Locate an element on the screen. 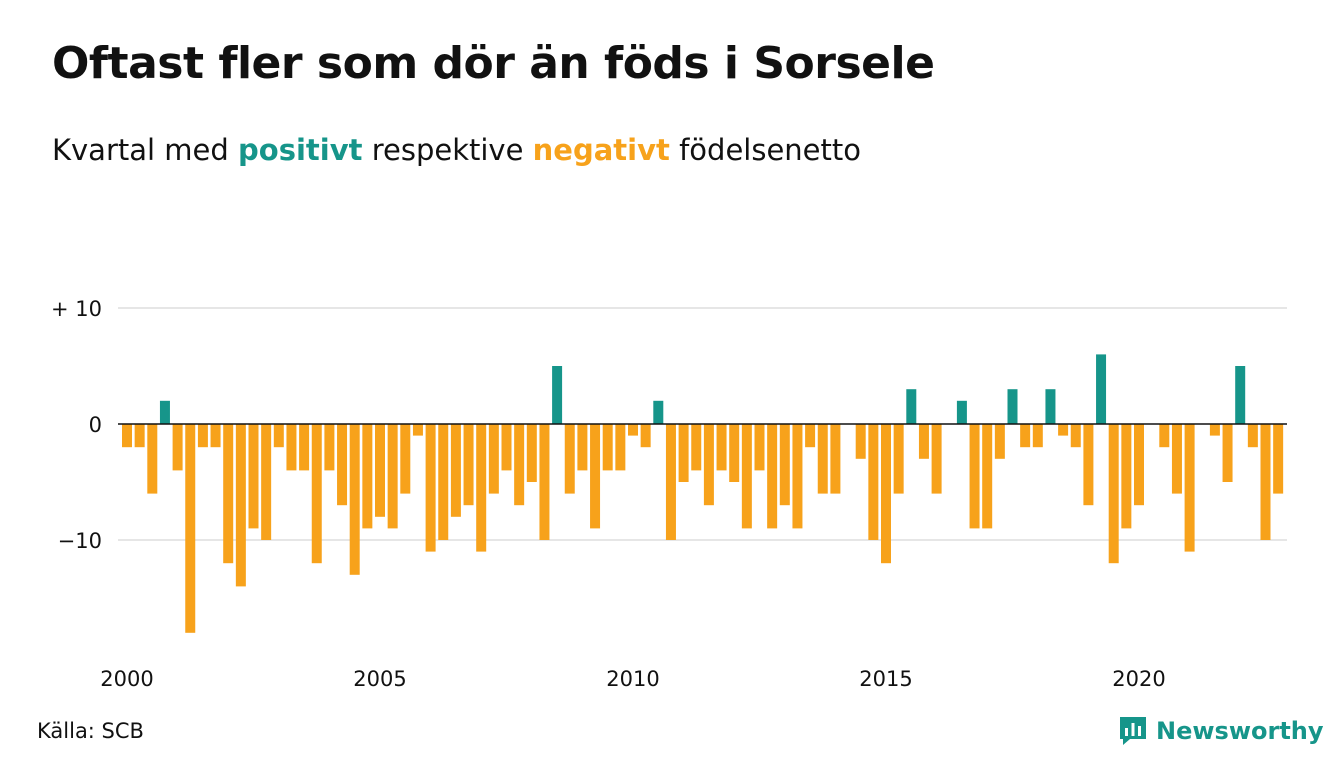 The height and width of the screenshot is (780, 1340). source-note: Källa: SCB is located at coordinates (90, 731).